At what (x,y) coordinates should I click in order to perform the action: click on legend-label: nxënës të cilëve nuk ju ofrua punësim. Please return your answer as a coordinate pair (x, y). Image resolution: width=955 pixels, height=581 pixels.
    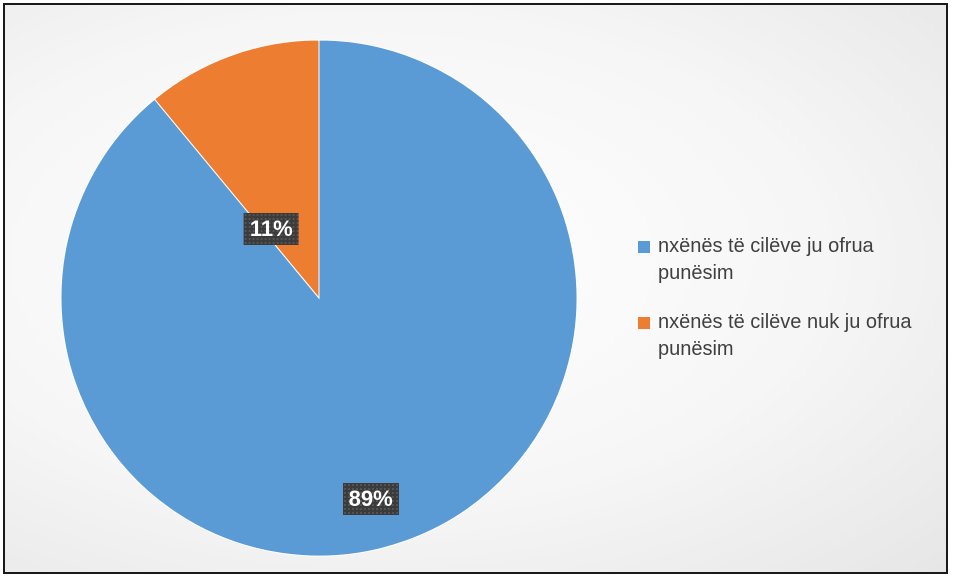
    Looking at the image, I should click on (785, 335).